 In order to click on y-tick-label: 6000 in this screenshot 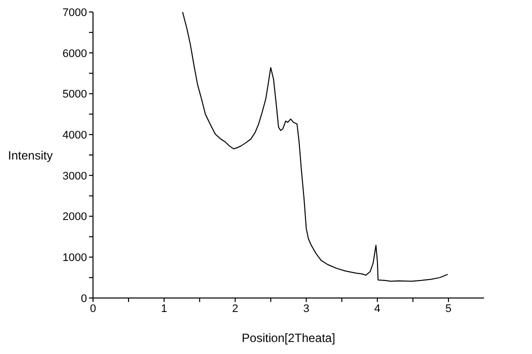, I will do `click(74, 54)`.